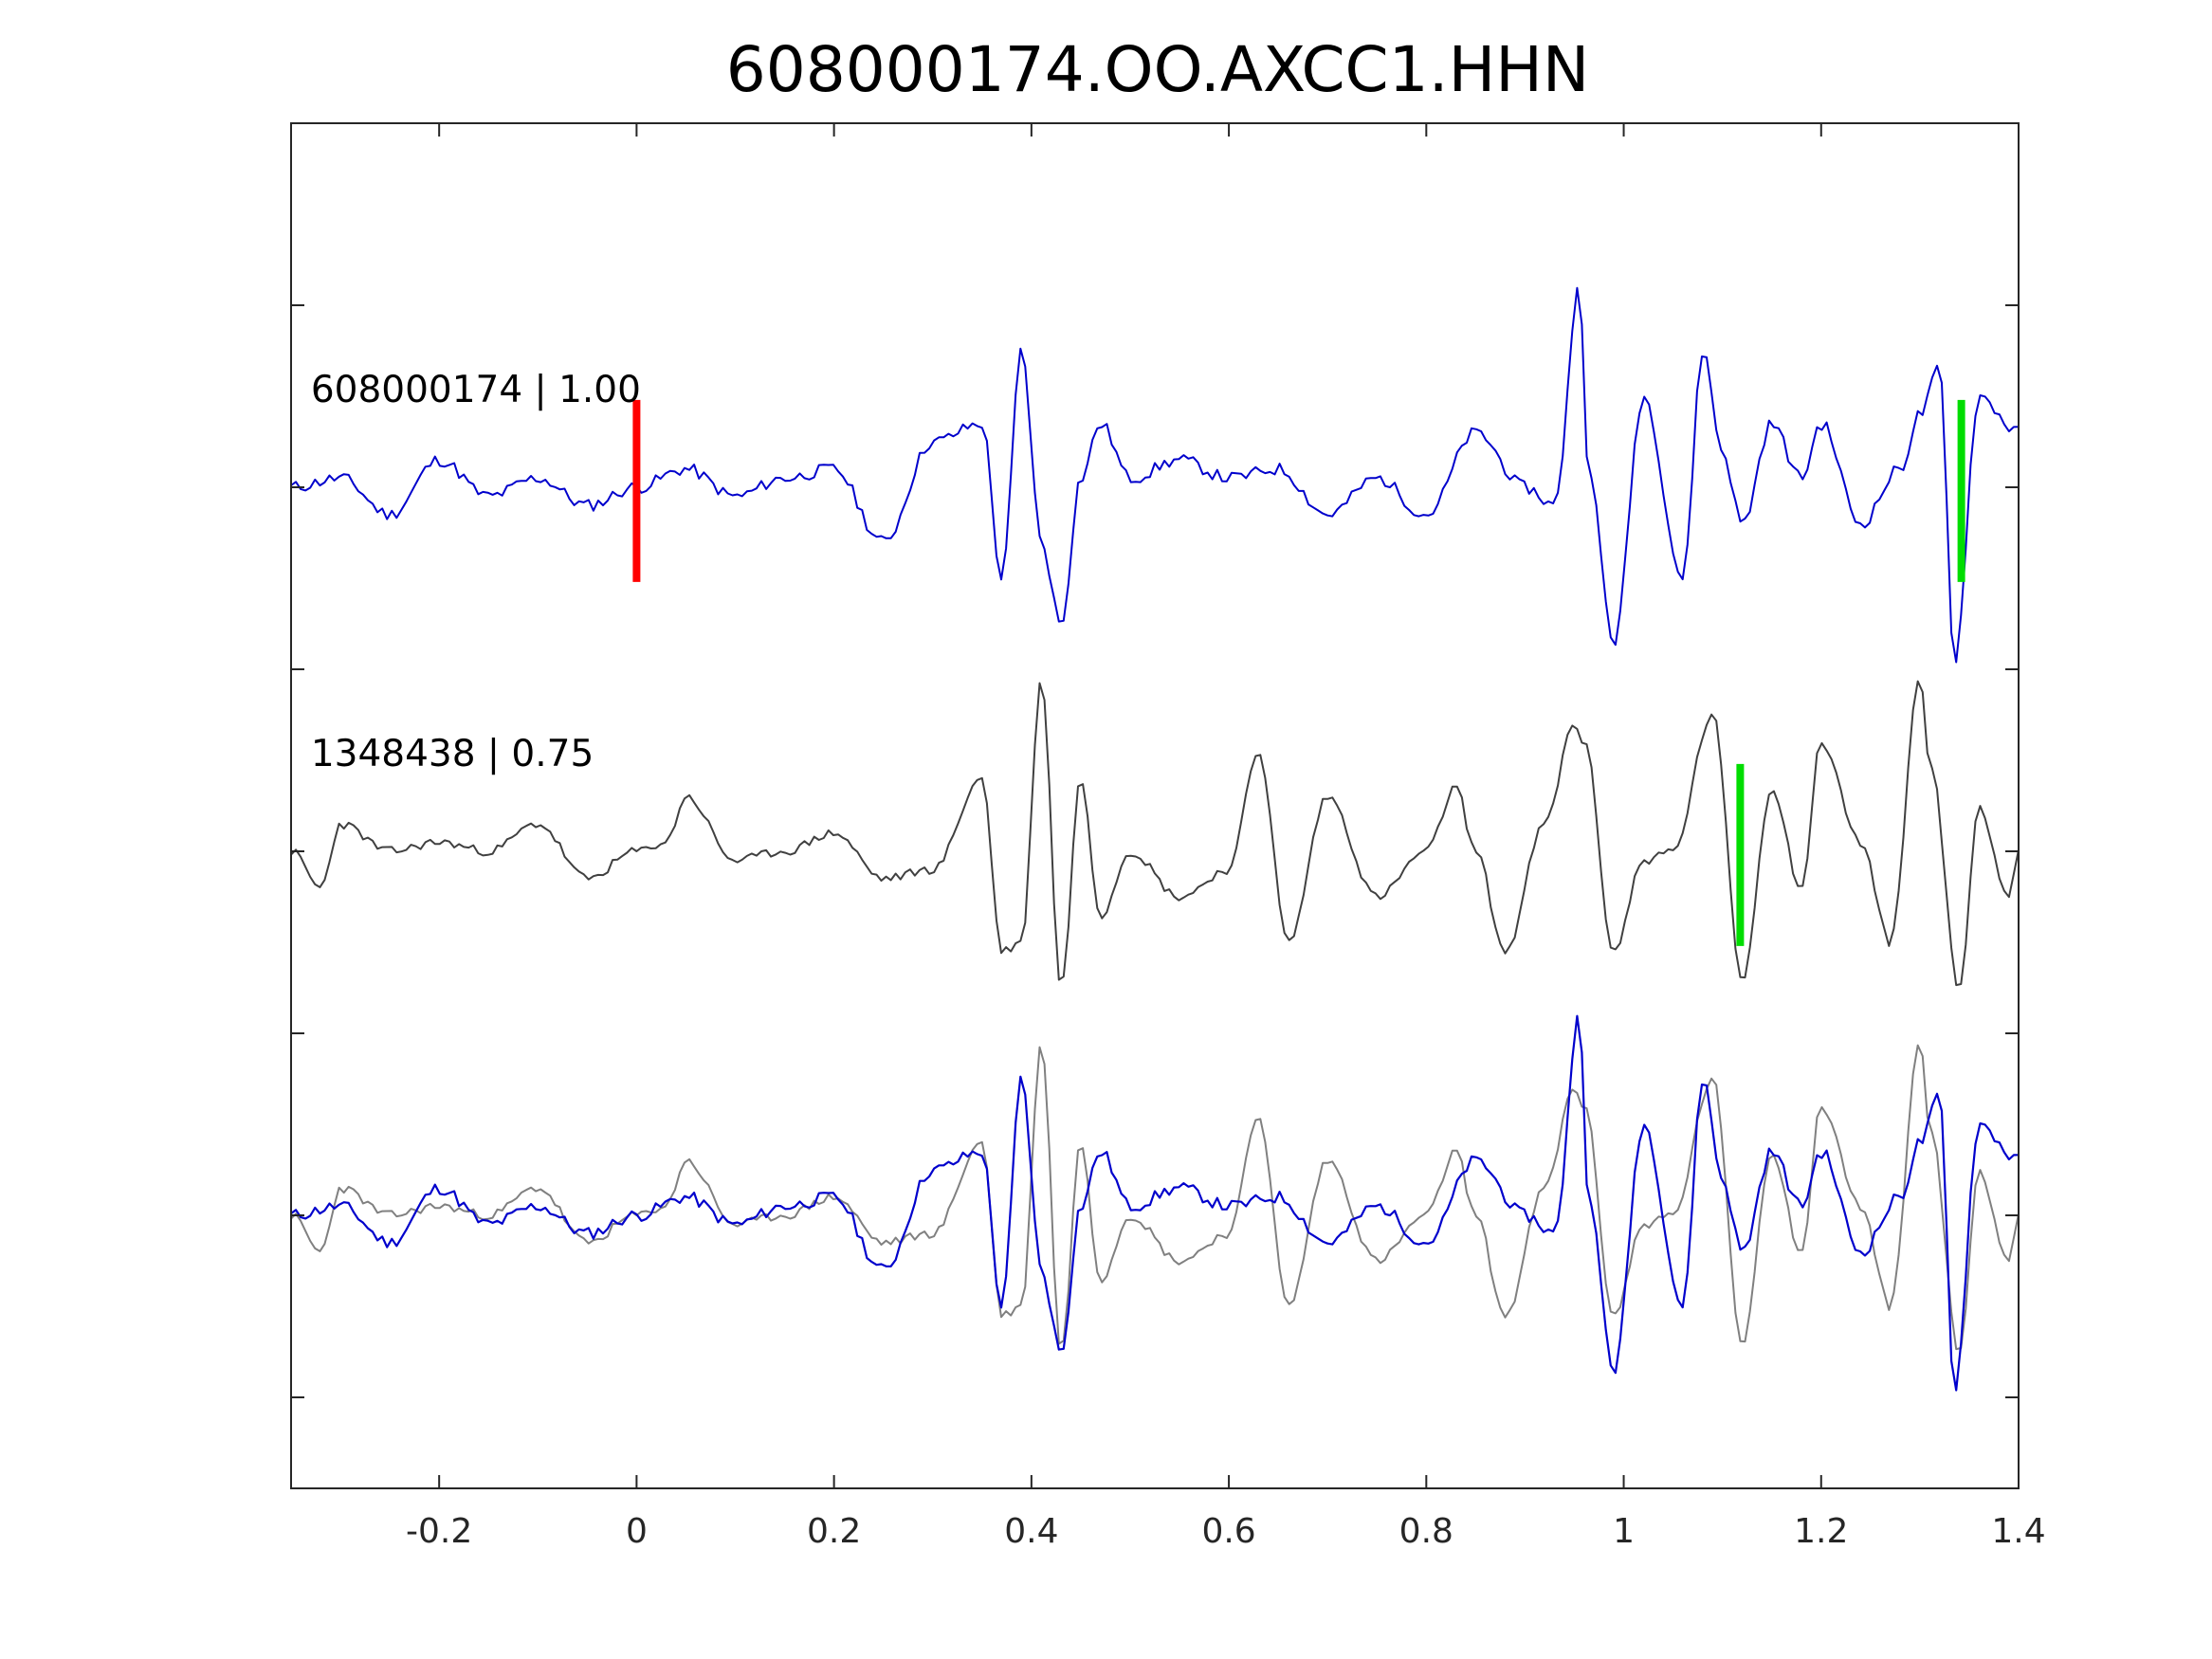  I want to click on x-tick-label: 1, so click(1624, 1531).